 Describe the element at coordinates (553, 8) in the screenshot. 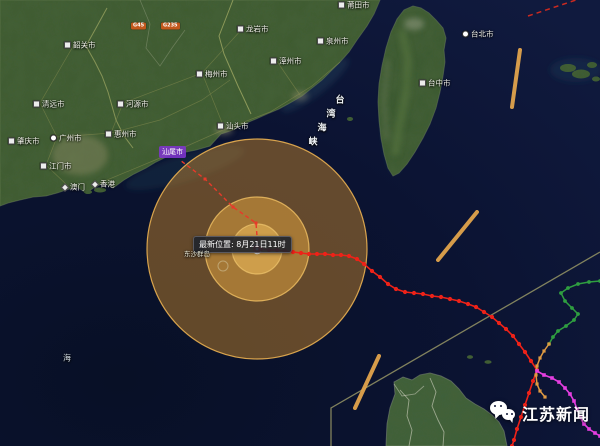

I see `ne-dashed-border` at that location.